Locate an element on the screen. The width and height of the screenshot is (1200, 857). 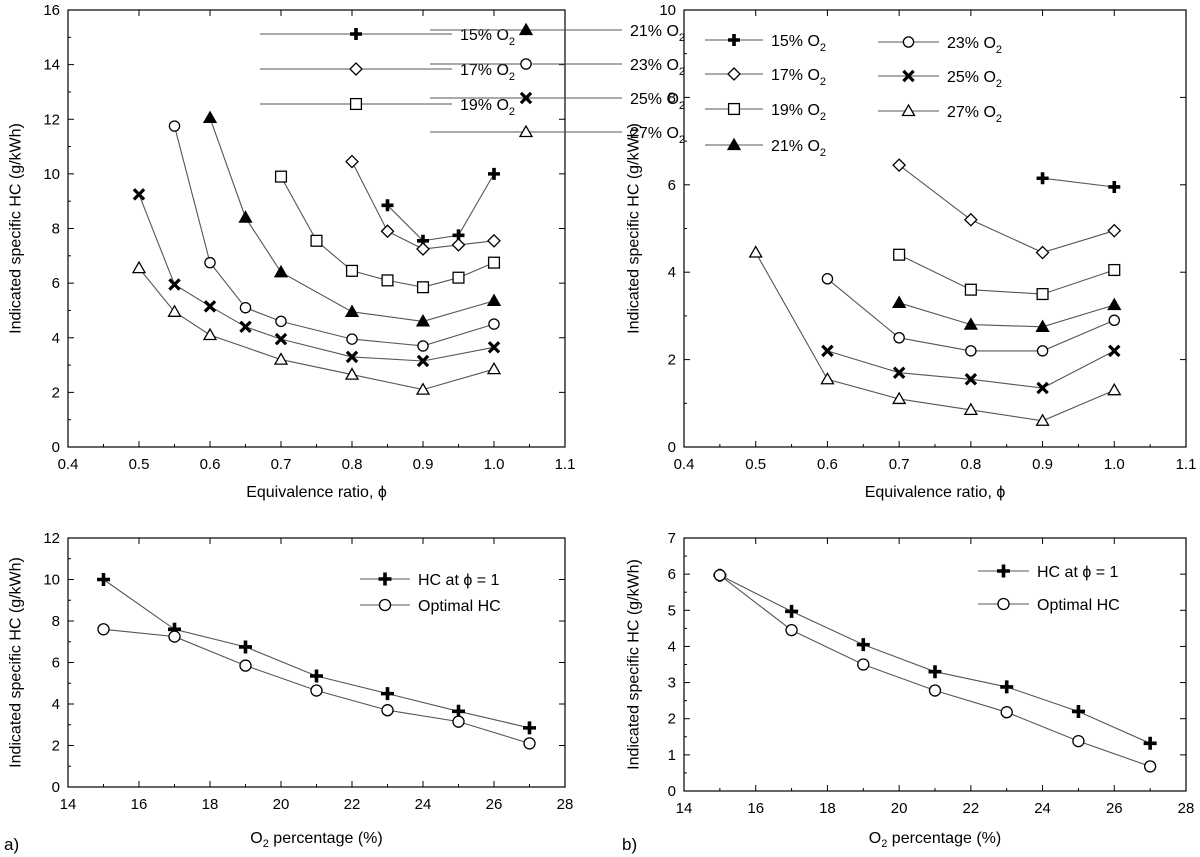
legend-label: 17% O2 is located at coordinates (487, 72).